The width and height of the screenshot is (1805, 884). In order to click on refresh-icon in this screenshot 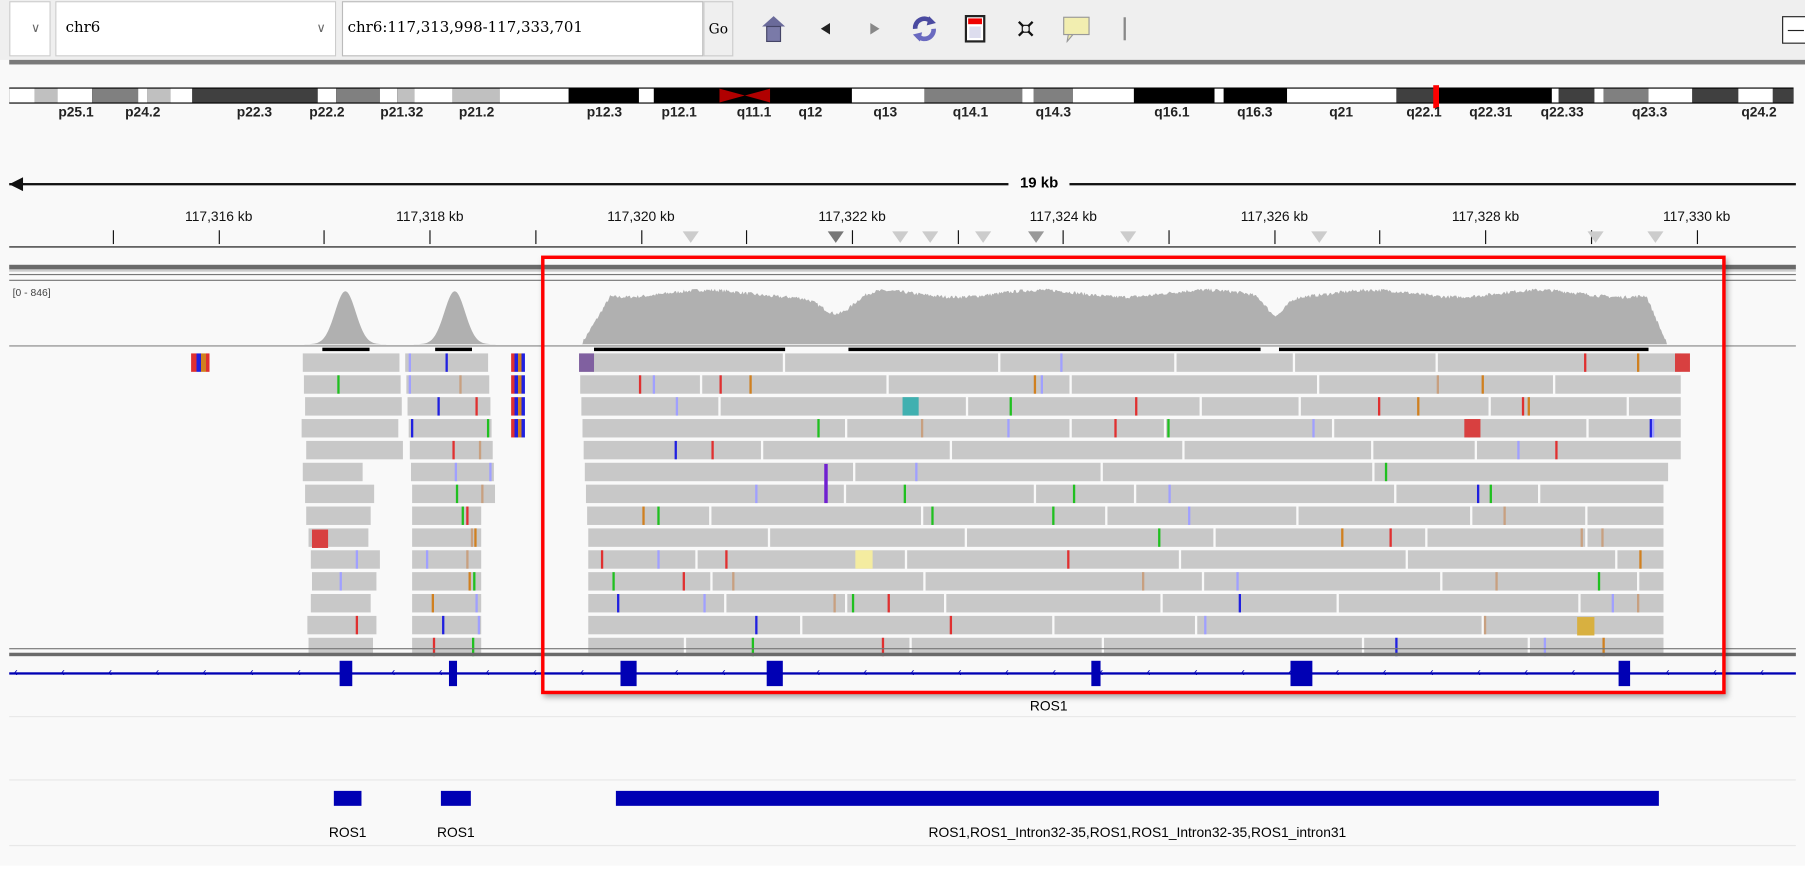, I will do `click(924, 29)`.